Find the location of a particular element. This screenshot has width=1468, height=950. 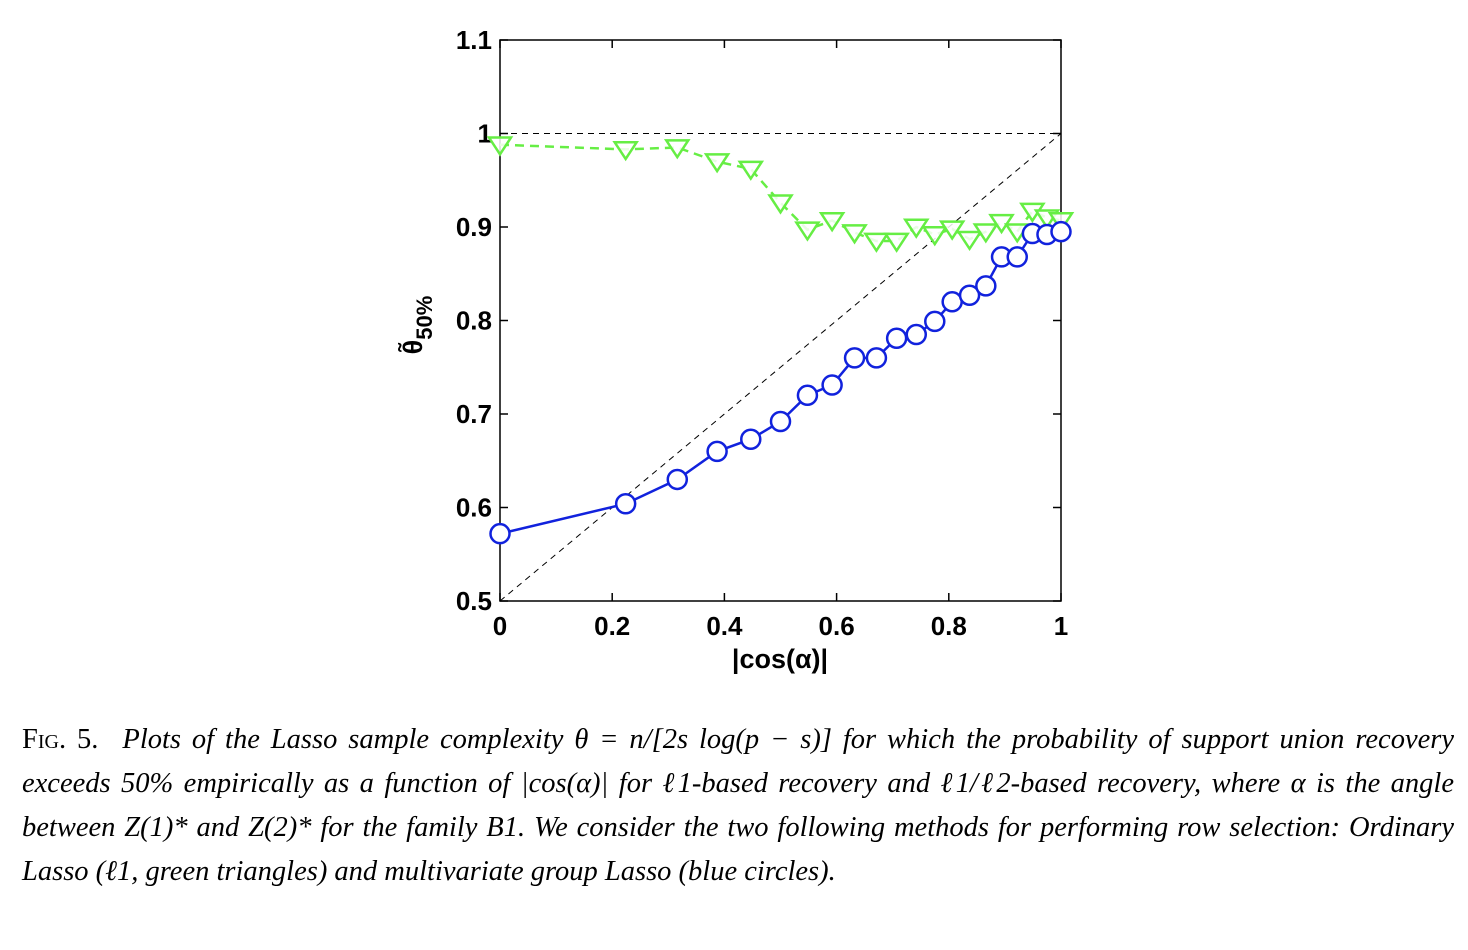

x-tick-label: 0 is located at coordinates (500, 626).